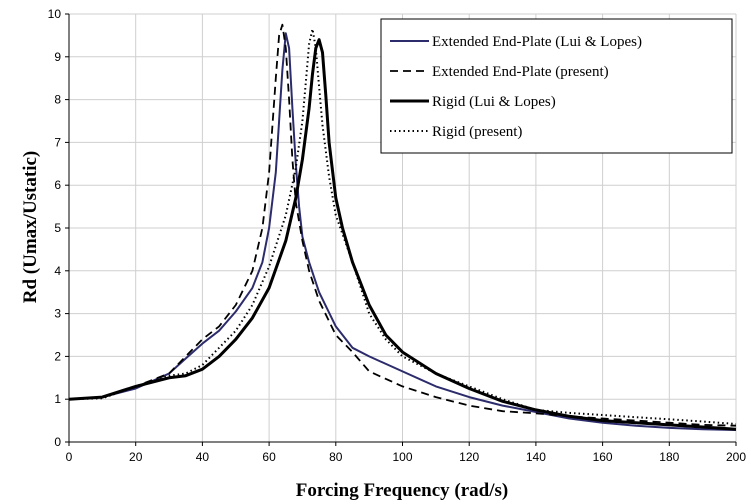  Describe the element at coordinates (57, 356) in the screenshot. I see `y-tick-label: 2` at that location.